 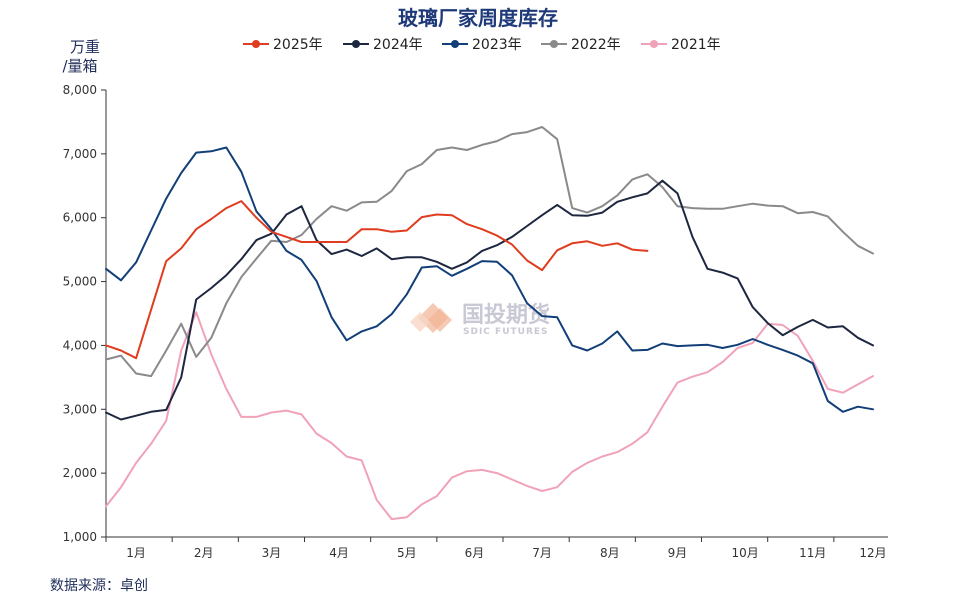 I want to click on legend-marker-2023年, so click(x=455, y=44).